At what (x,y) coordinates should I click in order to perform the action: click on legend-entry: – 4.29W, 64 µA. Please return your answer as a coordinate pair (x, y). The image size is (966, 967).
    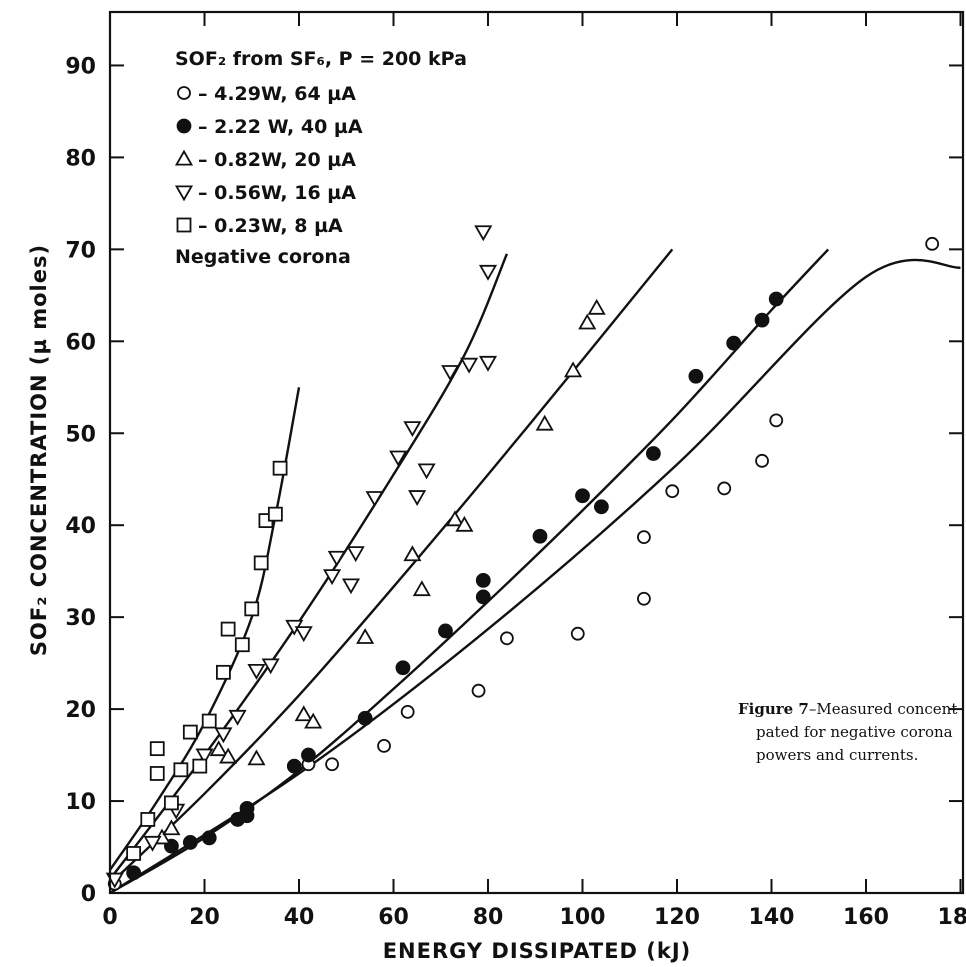
    Looking at the image, I should click on (266, 94).